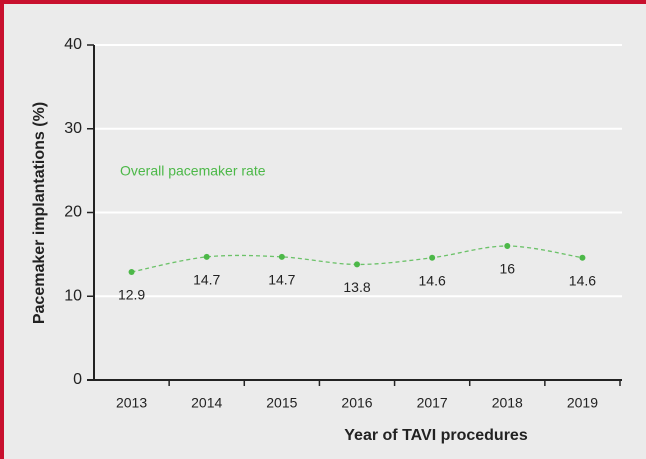  I want to click on data-label: 12.9, so click(131, 295).